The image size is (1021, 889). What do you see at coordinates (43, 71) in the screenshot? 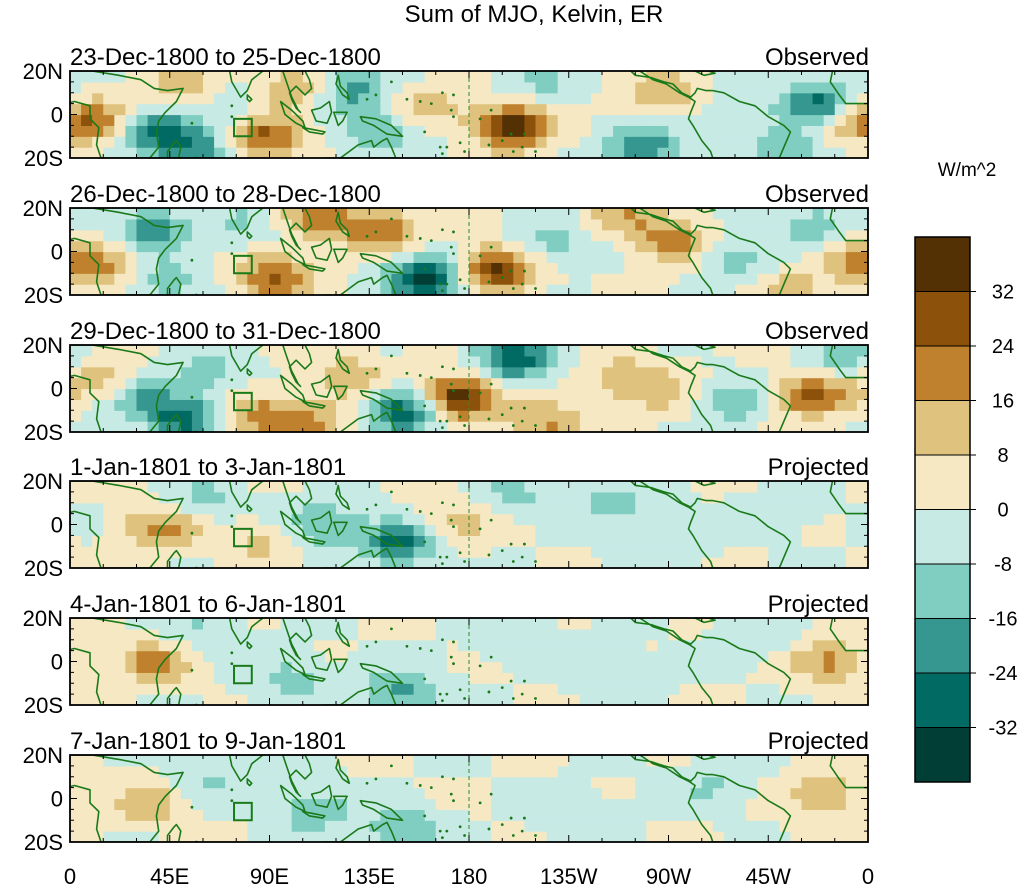
I see `y-tick-label: 20N` at bounding box center [43, 71].